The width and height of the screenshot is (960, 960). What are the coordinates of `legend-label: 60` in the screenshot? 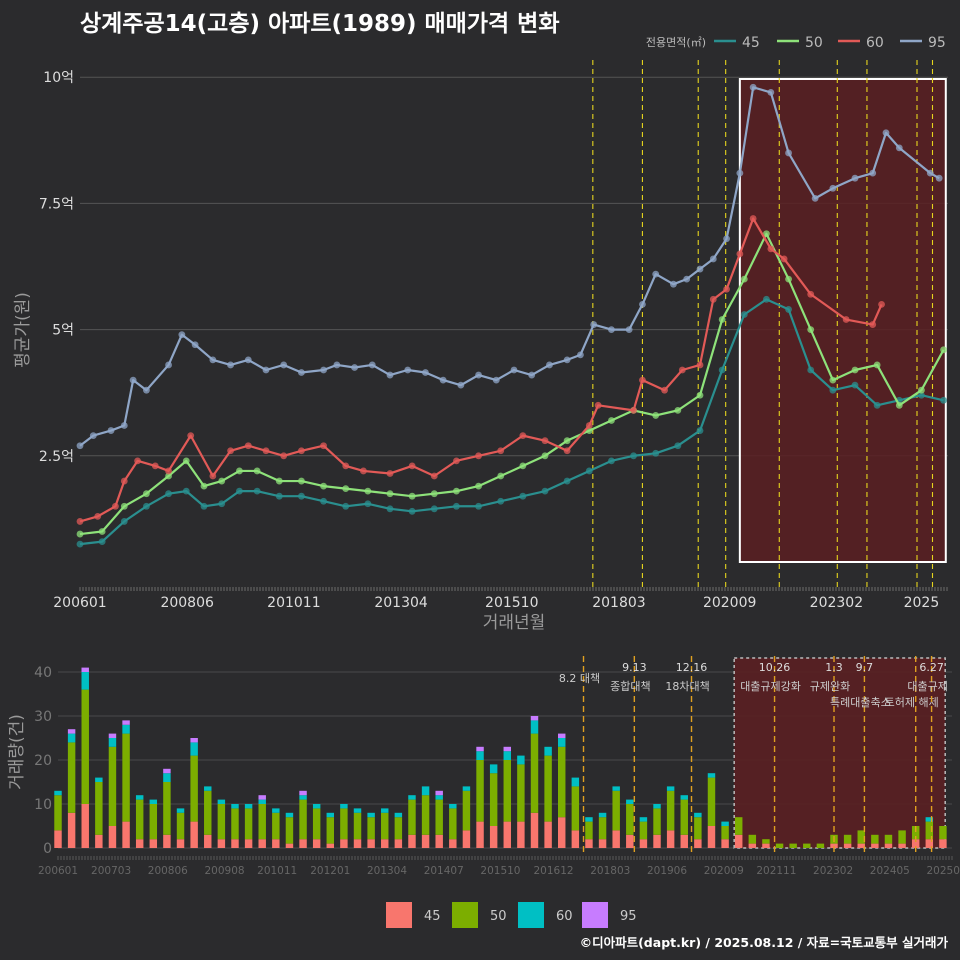 It's located at (875, 43).